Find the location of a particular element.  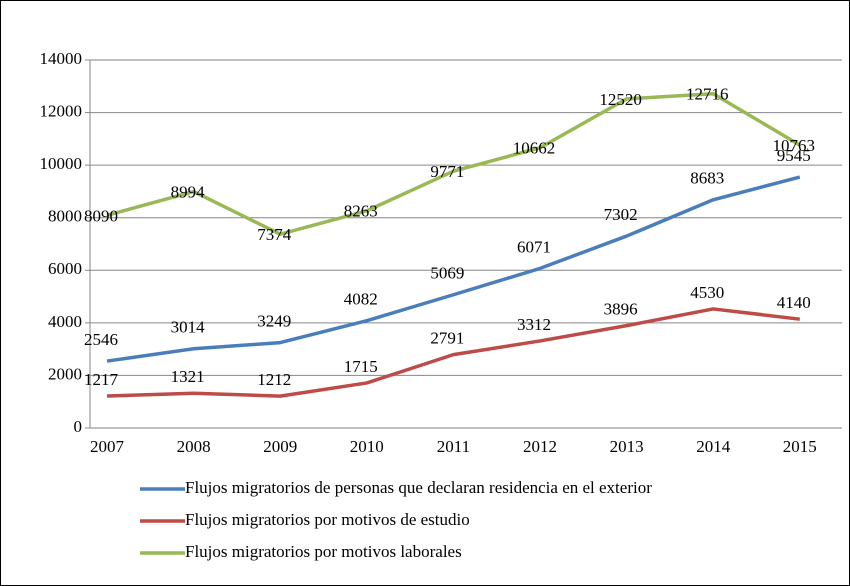

data-label: 6071 is located at coordinates (534, 246).